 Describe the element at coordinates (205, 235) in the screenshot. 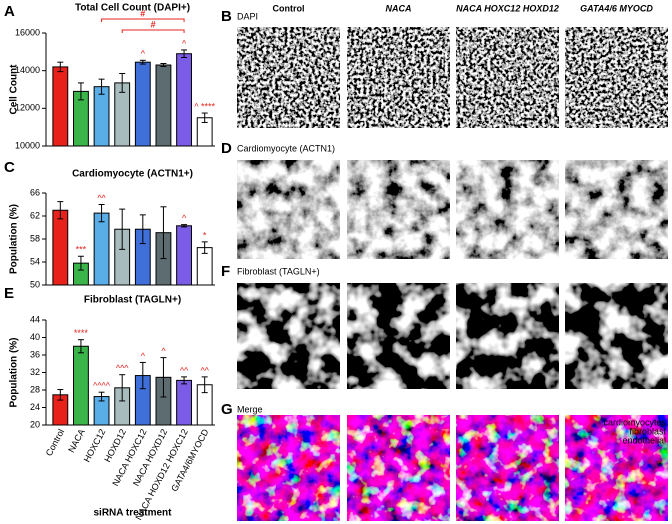

I see `significance-label: *` at that location.